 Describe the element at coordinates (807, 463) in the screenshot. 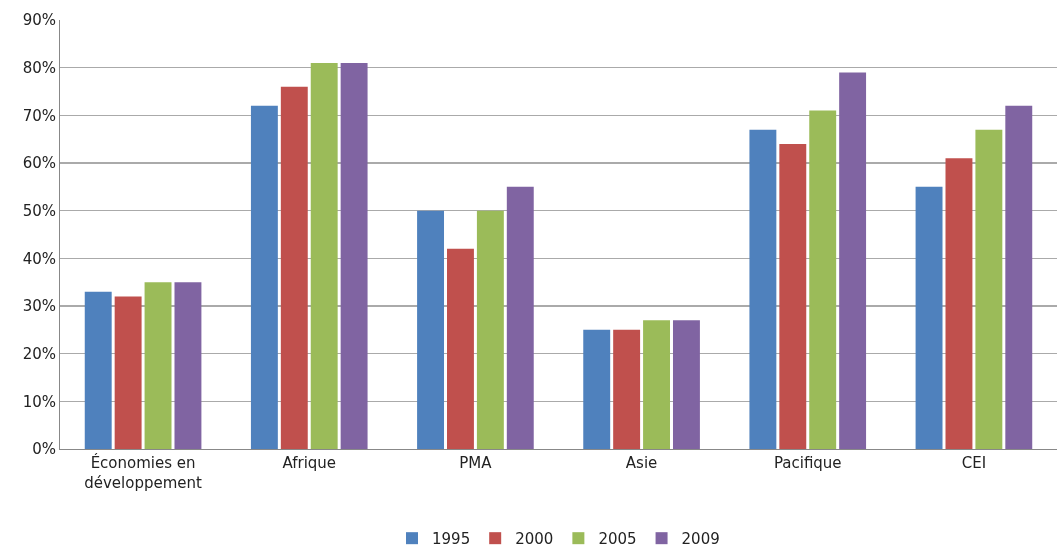

I see `x-tick-label: Pacifique` at that location.